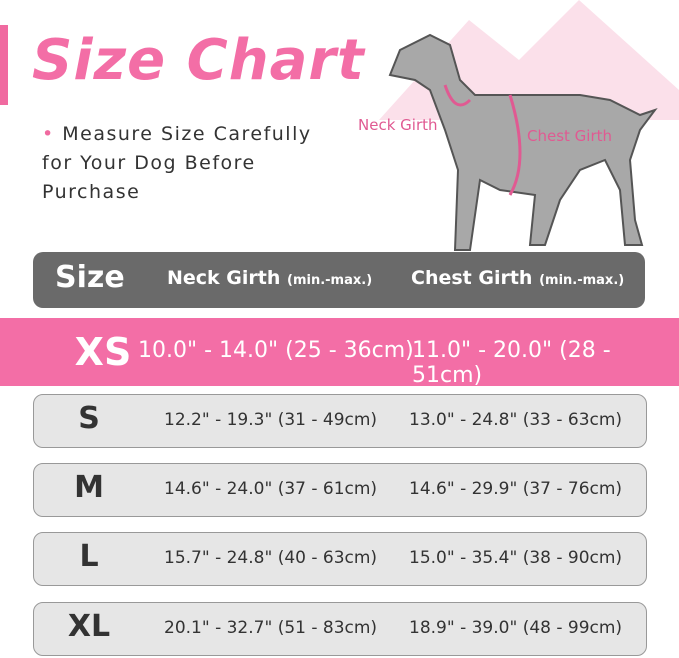  I want to click on header-size: Size, so click(90, 277).